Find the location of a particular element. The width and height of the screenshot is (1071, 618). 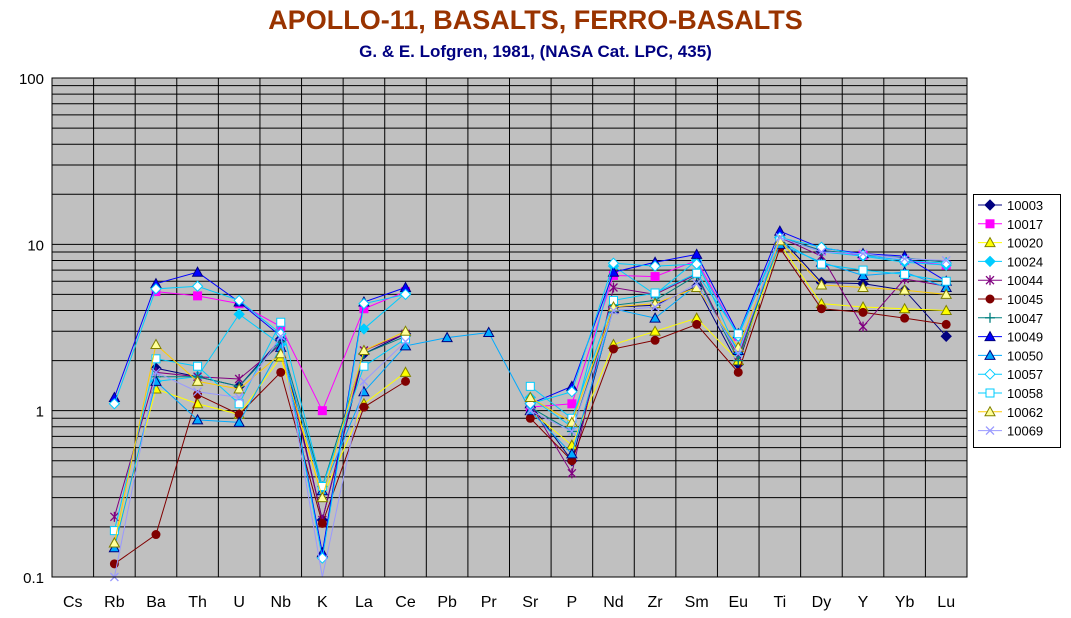

data-point-10017-p is located at coordinates (572, 404).